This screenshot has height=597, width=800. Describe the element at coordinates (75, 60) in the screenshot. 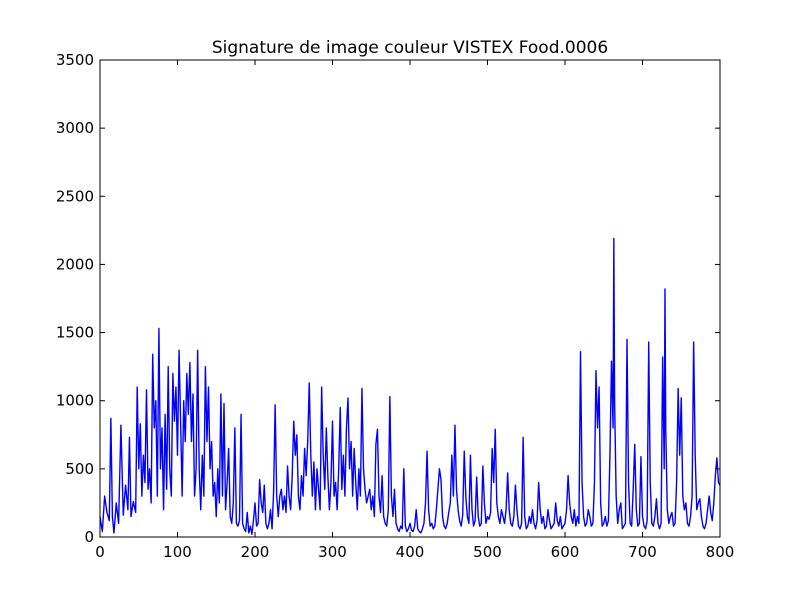

I see `y-tick-label: 3500` at that location.